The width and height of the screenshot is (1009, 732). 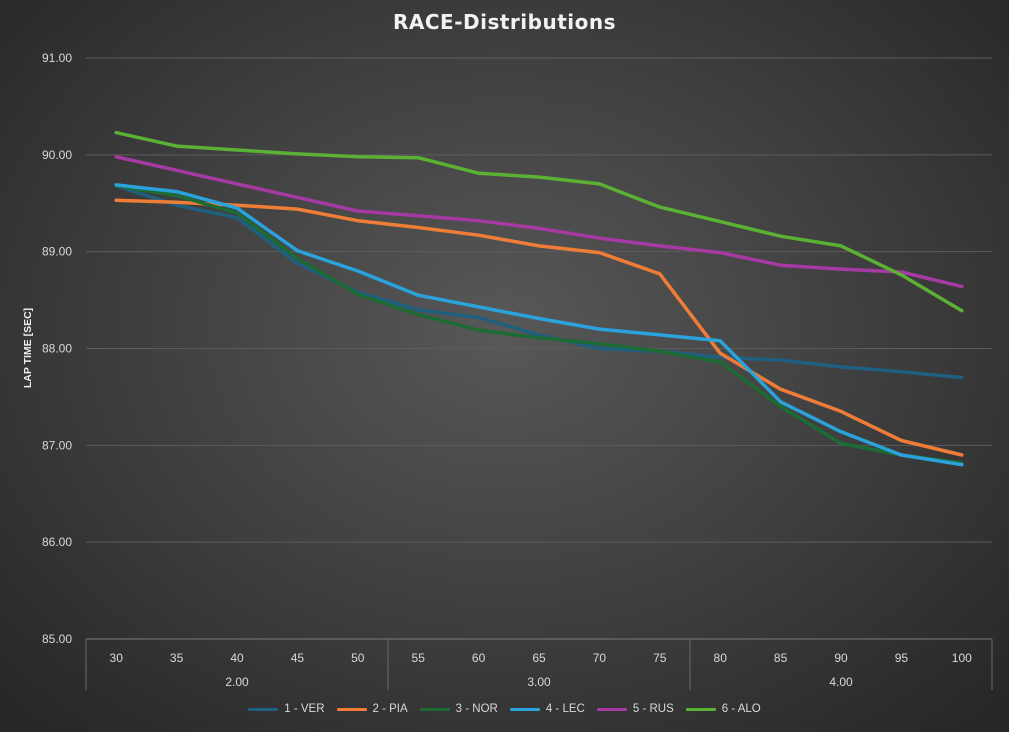 I want to click on x-tick-label: 85, so click(x=781, y=658).